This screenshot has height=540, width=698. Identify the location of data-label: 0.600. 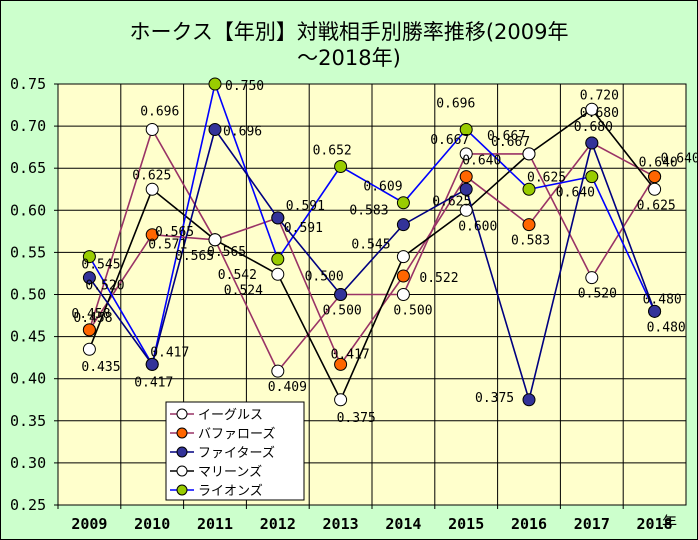
(477, 226).